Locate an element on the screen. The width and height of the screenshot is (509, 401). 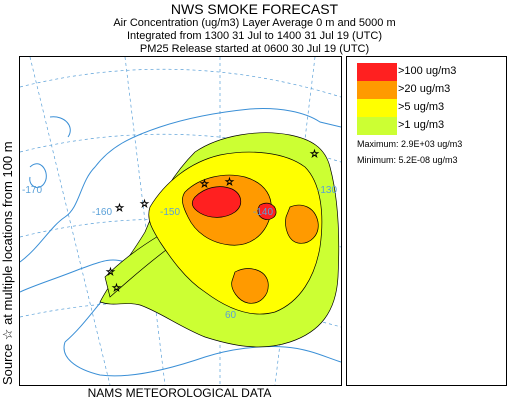
legend-swatch-gt100 is located at coordinates (377, 72).